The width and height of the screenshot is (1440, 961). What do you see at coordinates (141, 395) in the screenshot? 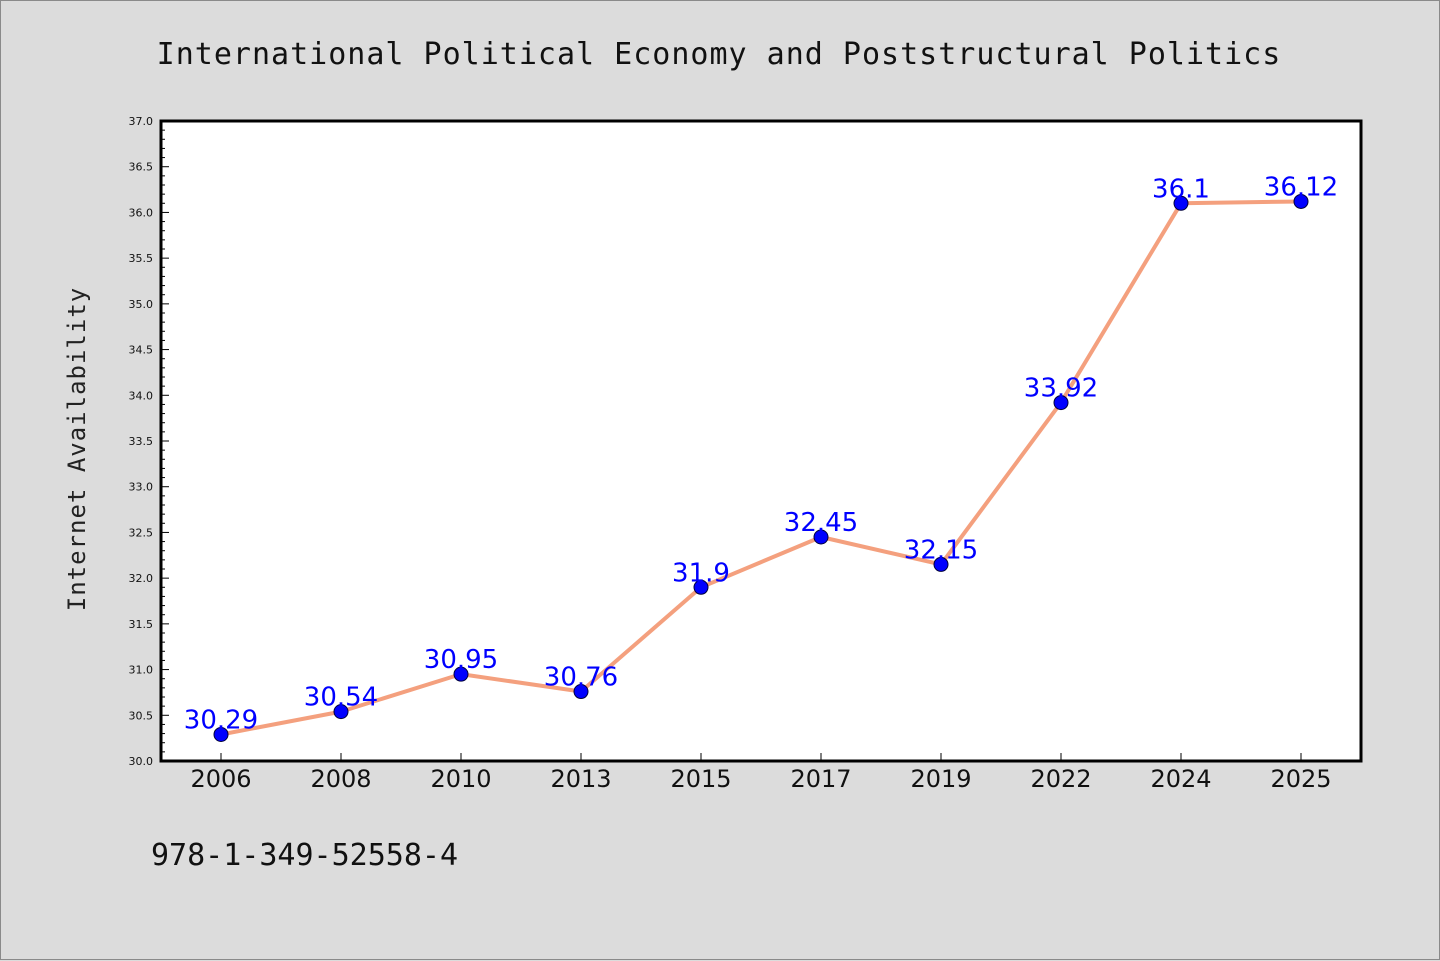
I see `y-tick-label: 34.0` at bounding box center [141, 395].